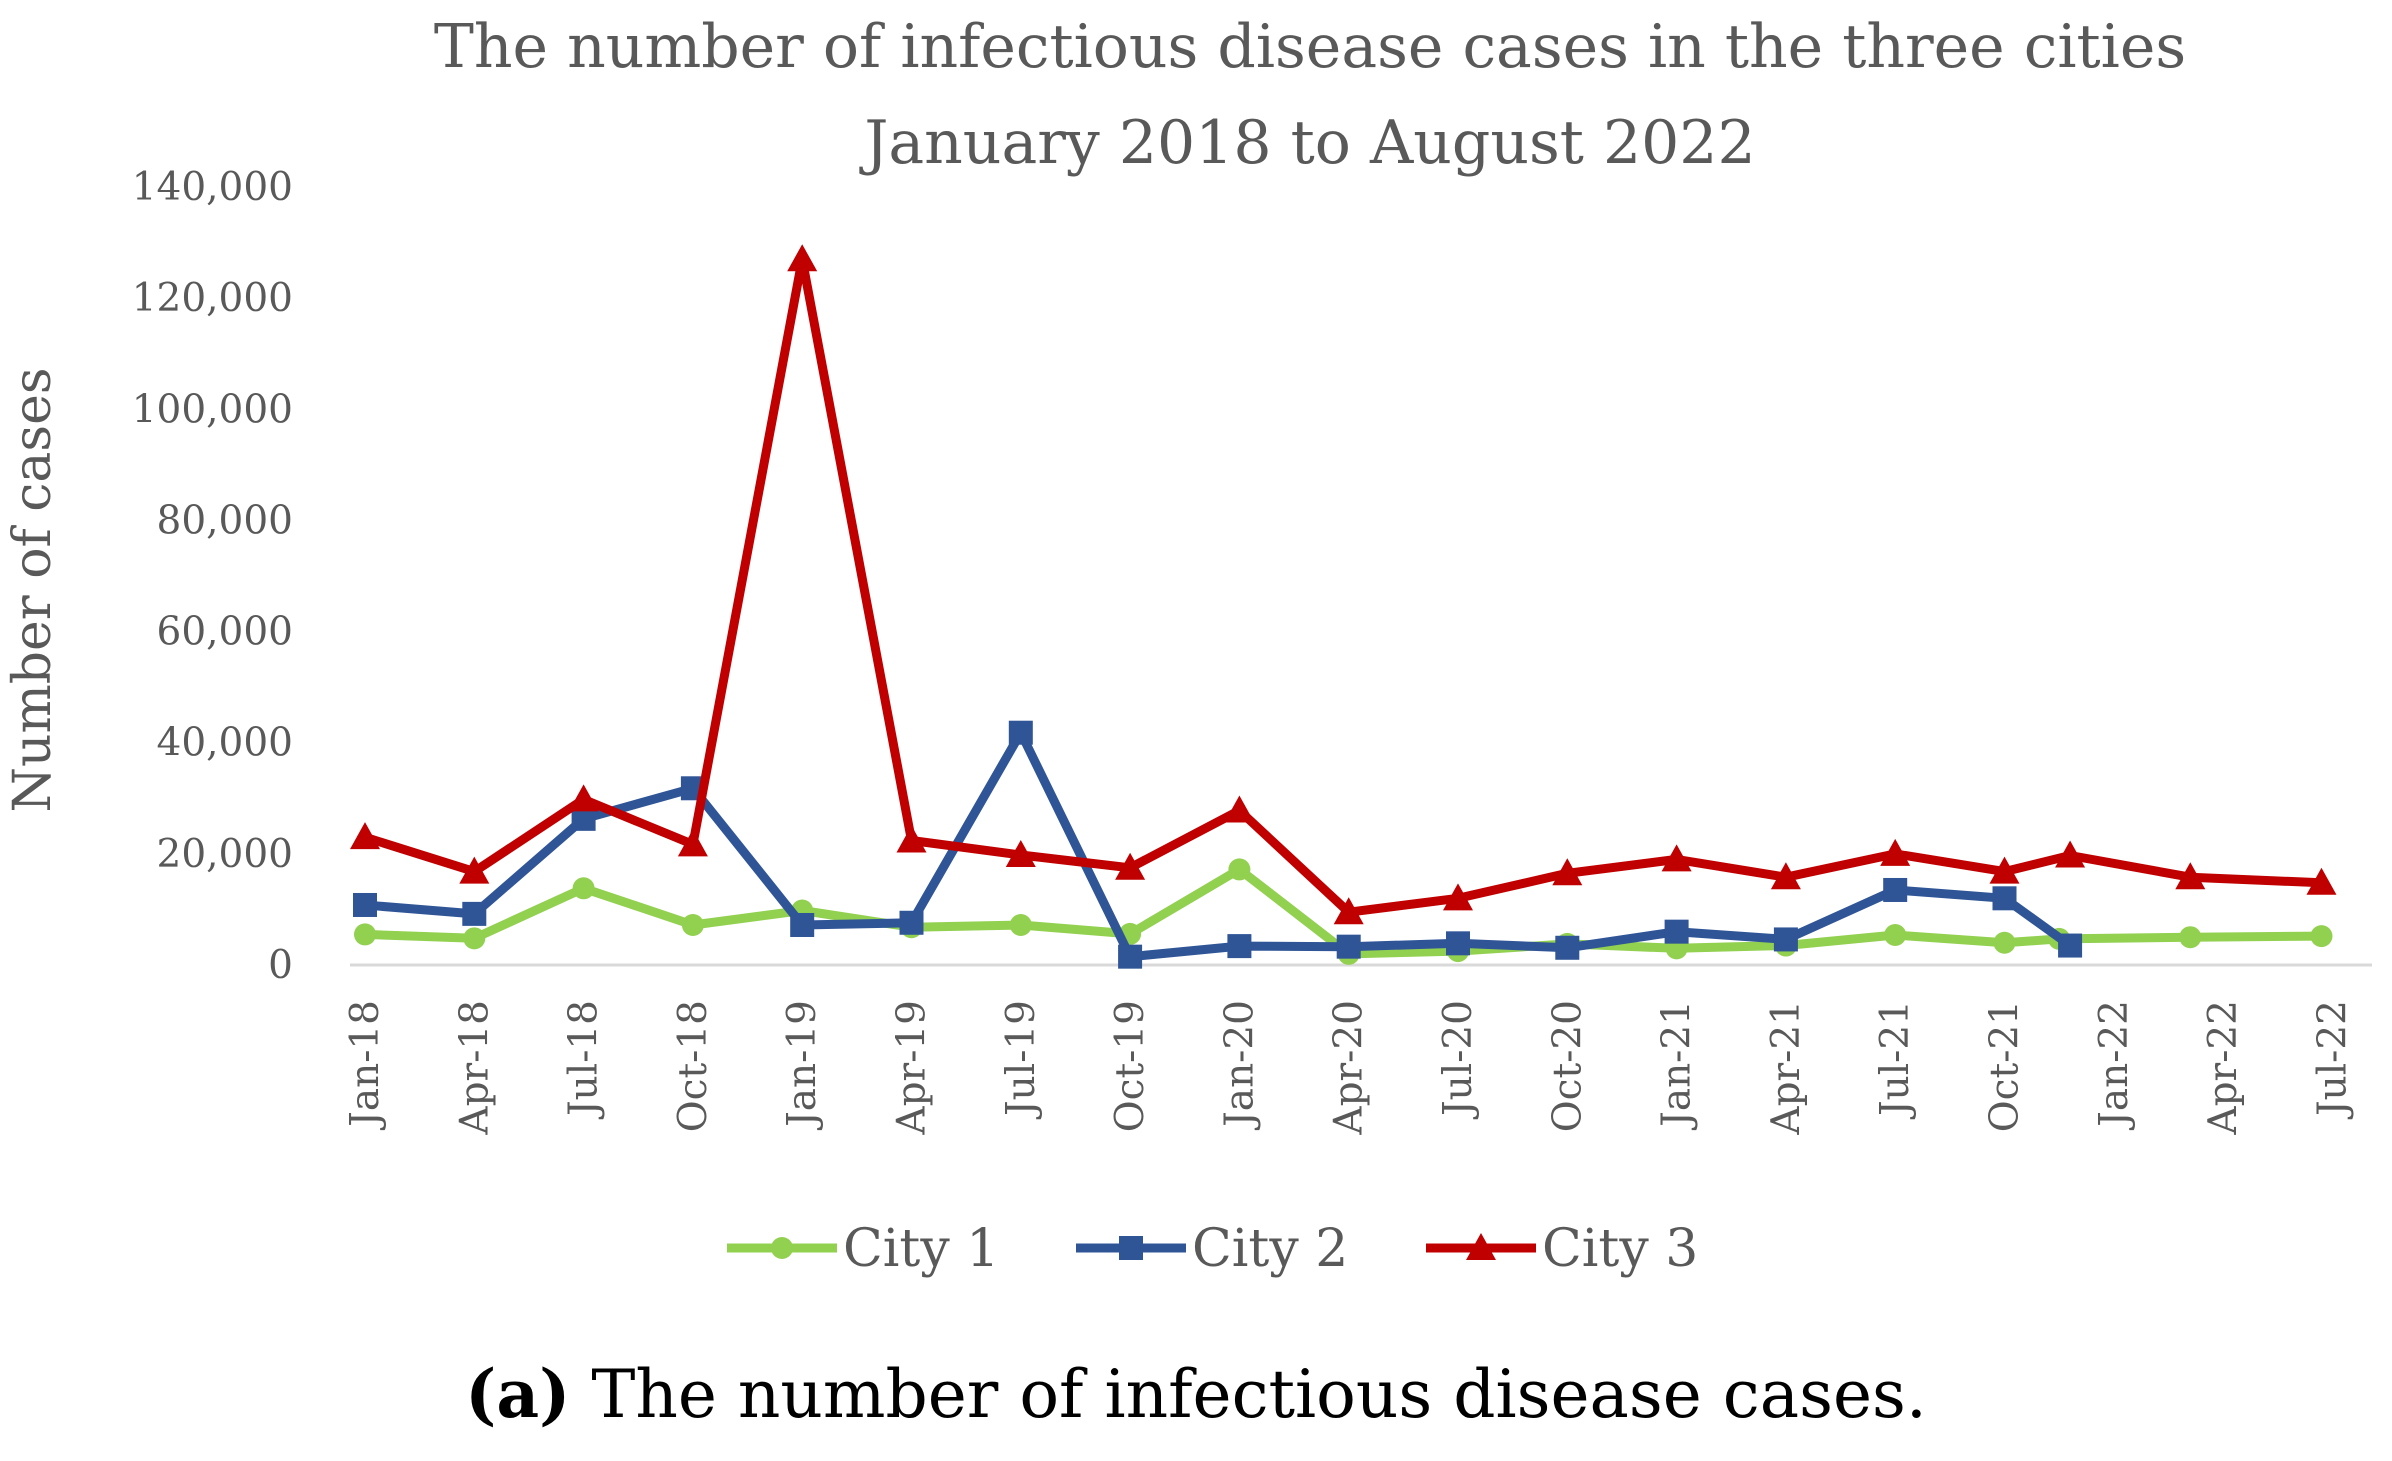 This screenshot has height=1461, width=2392. What do you see at coordinates (518, 1394) in the screenshot?
I see `caption-label: (a)` at bounding box center [518, 1394].